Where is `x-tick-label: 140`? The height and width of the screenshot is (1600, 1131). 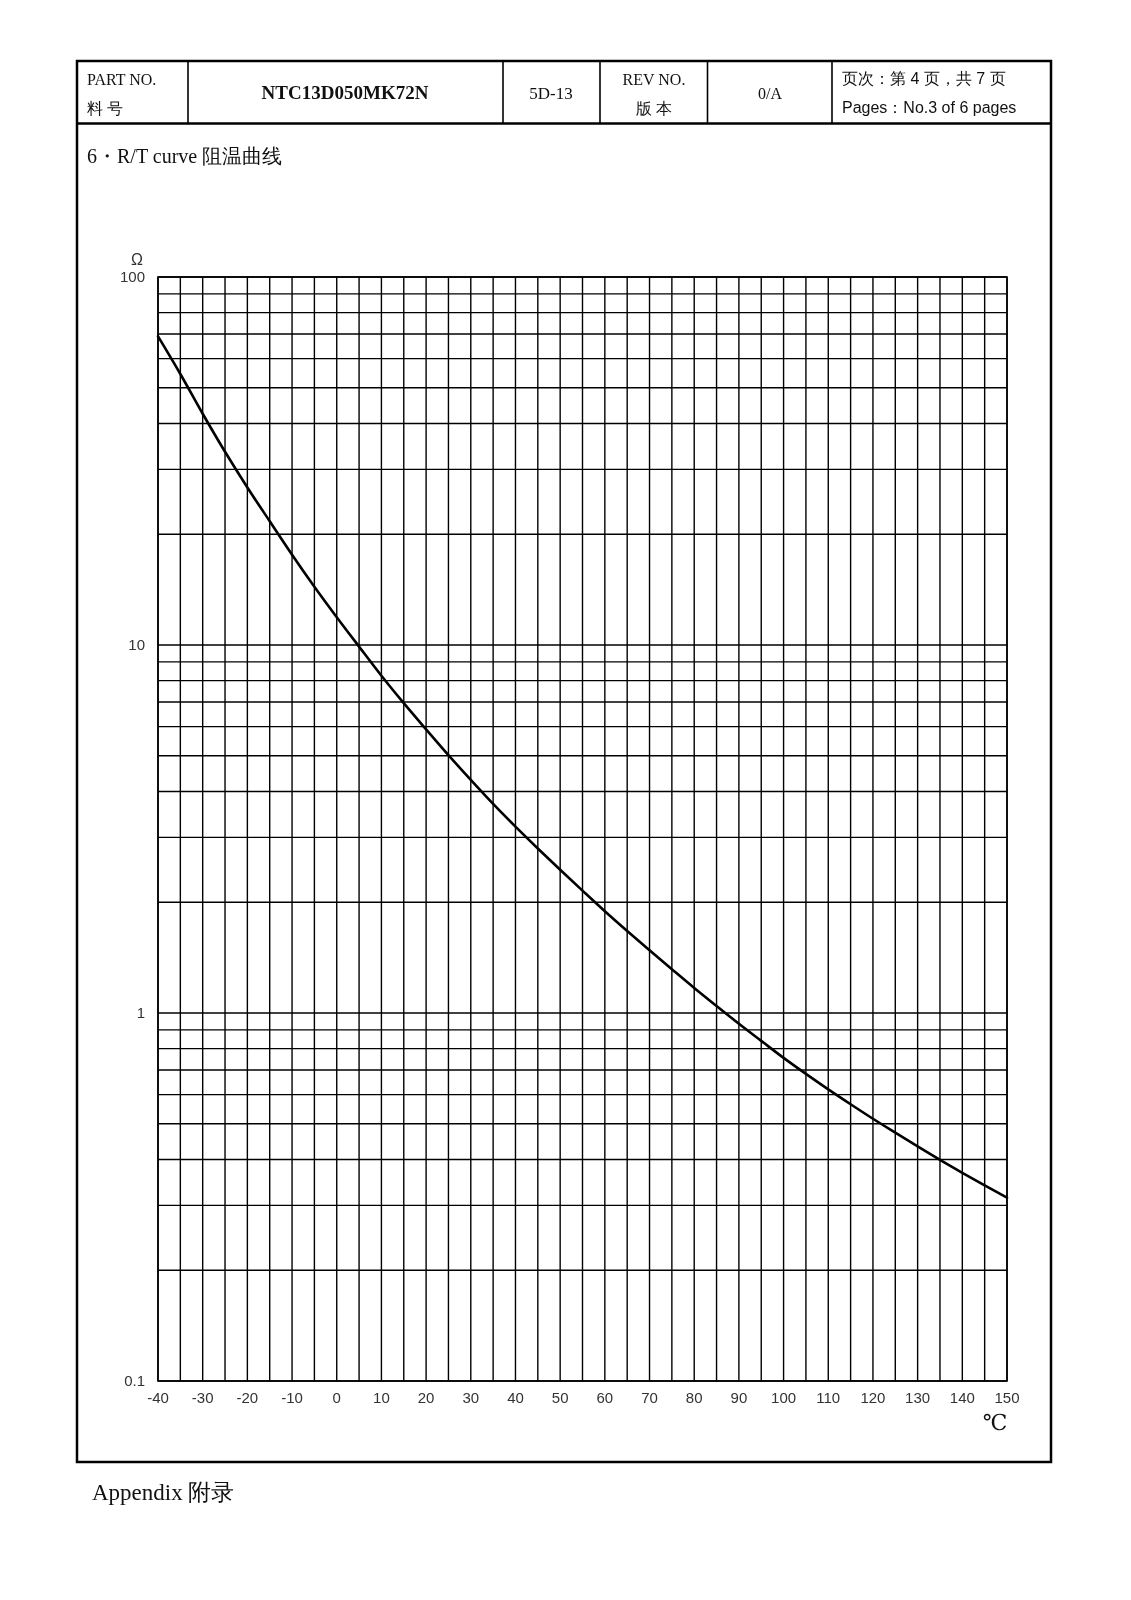 x-tick-label: 140 is located at coordinates (962, 1398).